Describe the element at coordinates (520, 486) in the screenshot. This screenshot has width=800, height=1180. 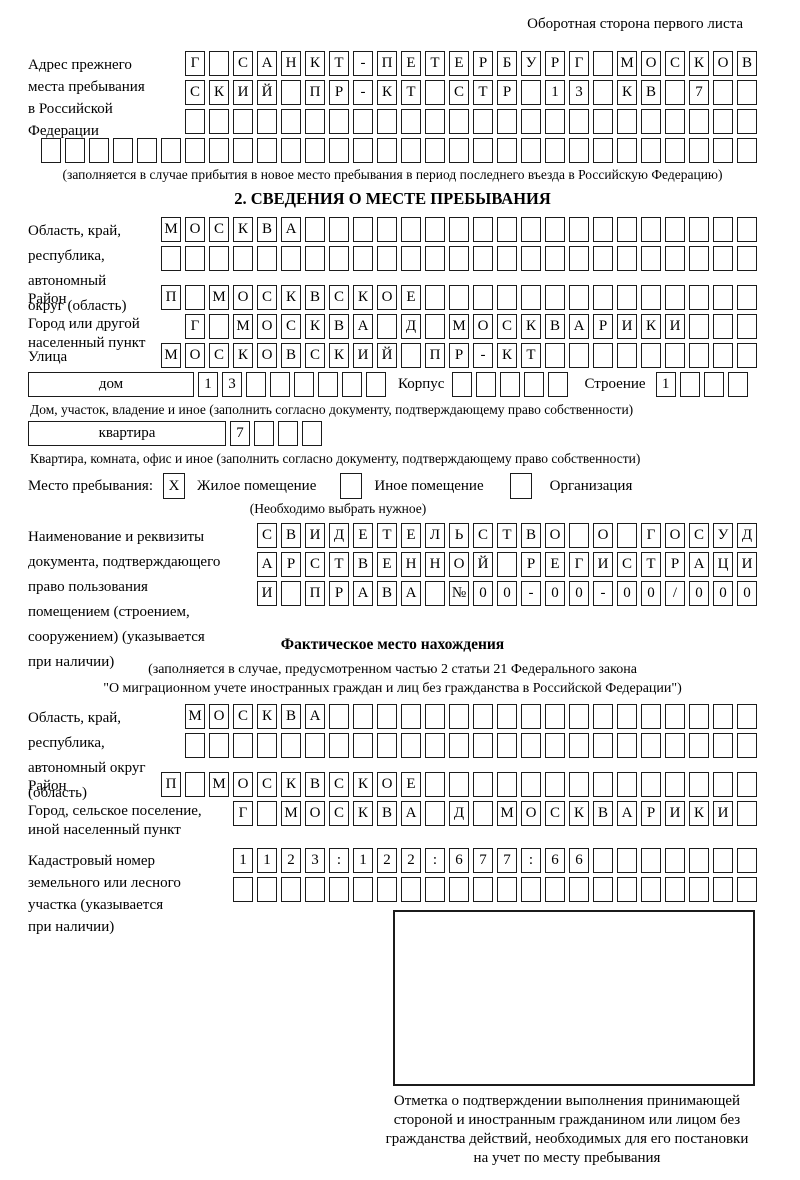
I see `stay-type-checkbox-organization` at that location.